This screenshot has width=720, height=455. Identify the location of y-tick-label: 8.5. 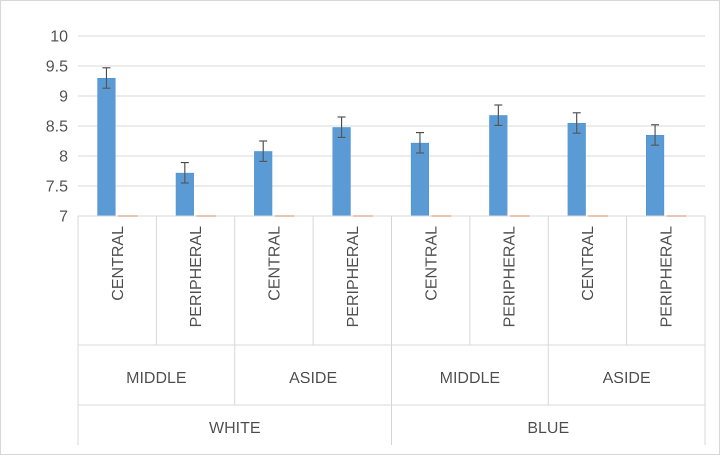
(57, 127).